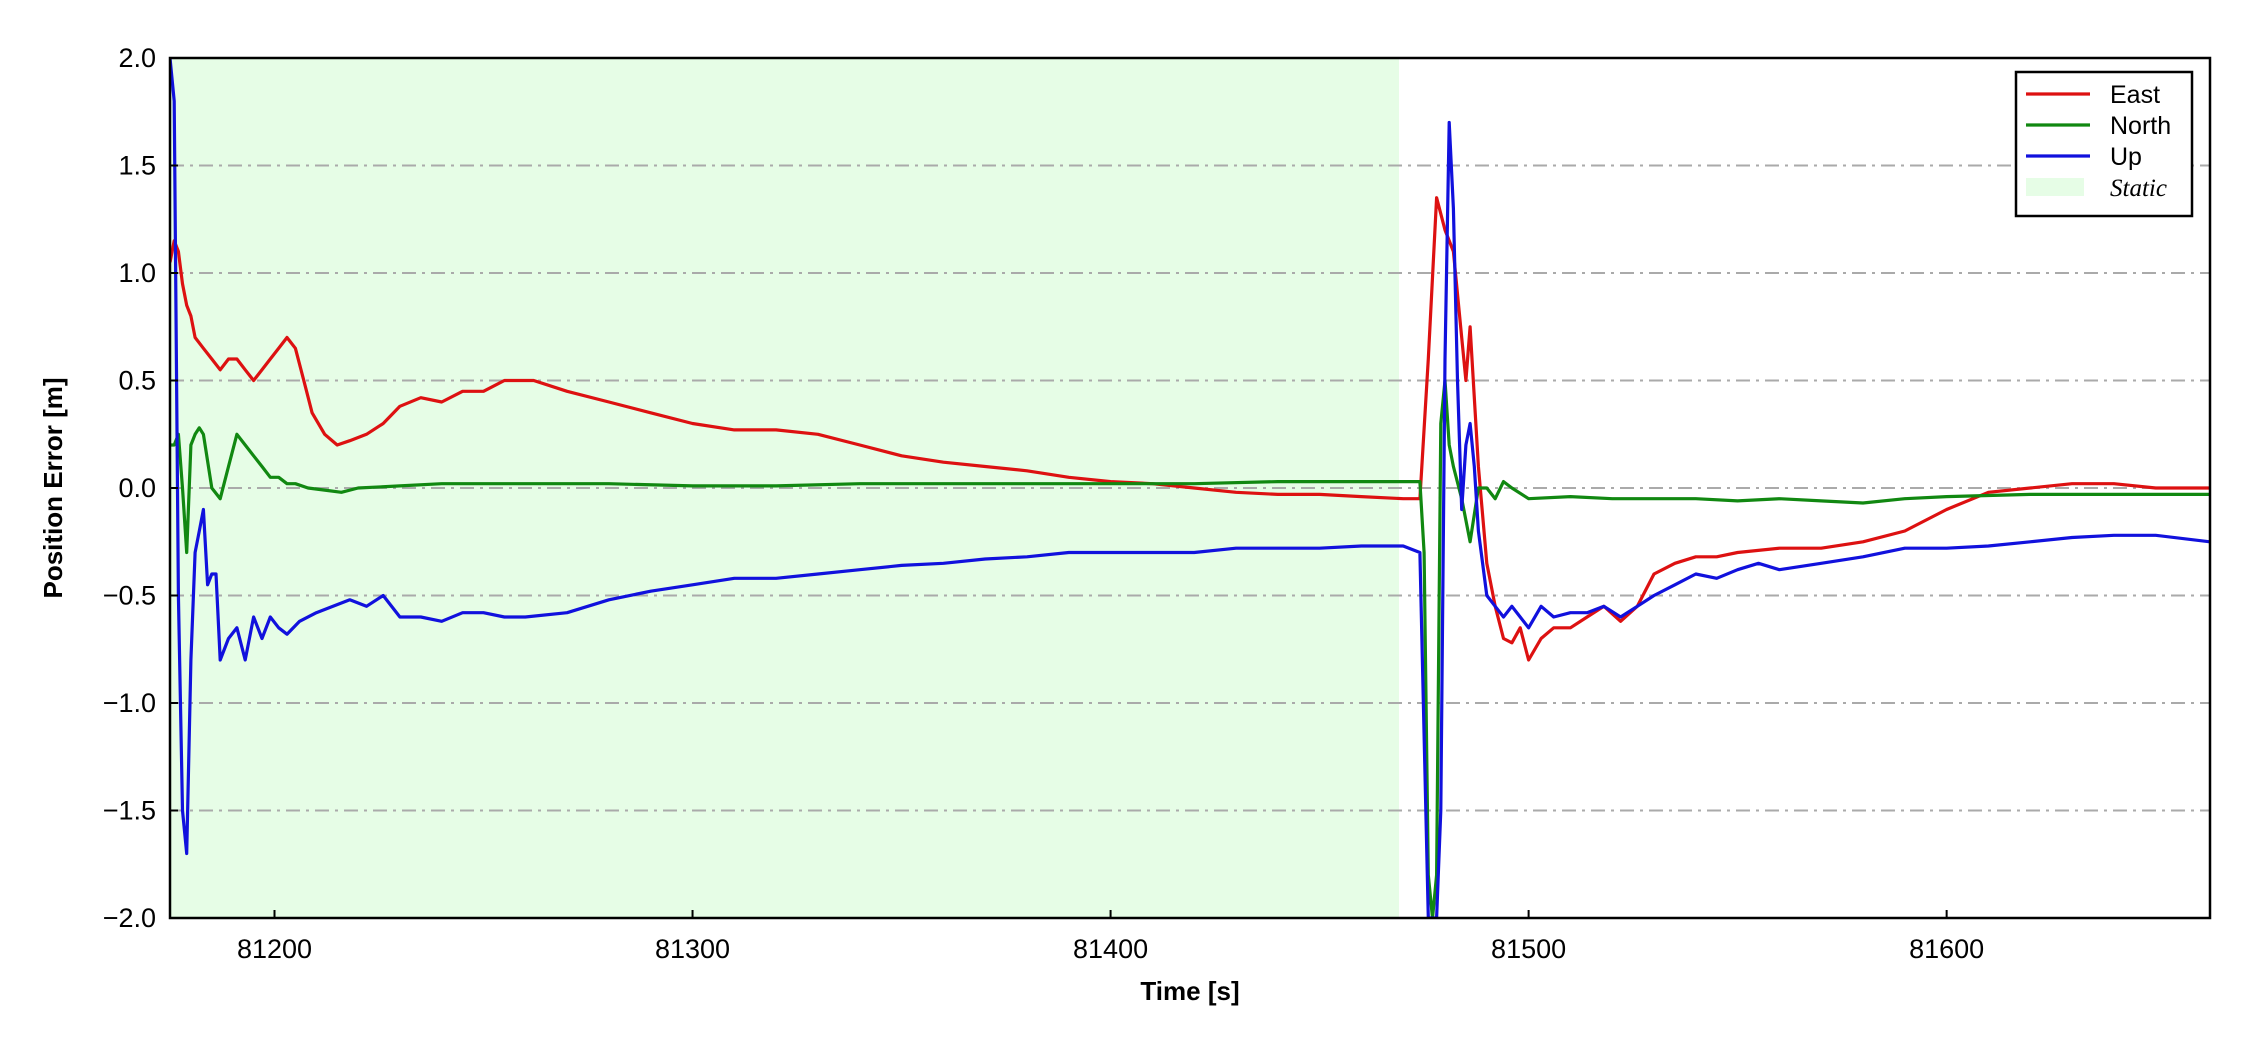 Image resolution: width=2250 pixels, height=1050 pixels. I want to click on legend-label-static: Static, so click(2138, 188).